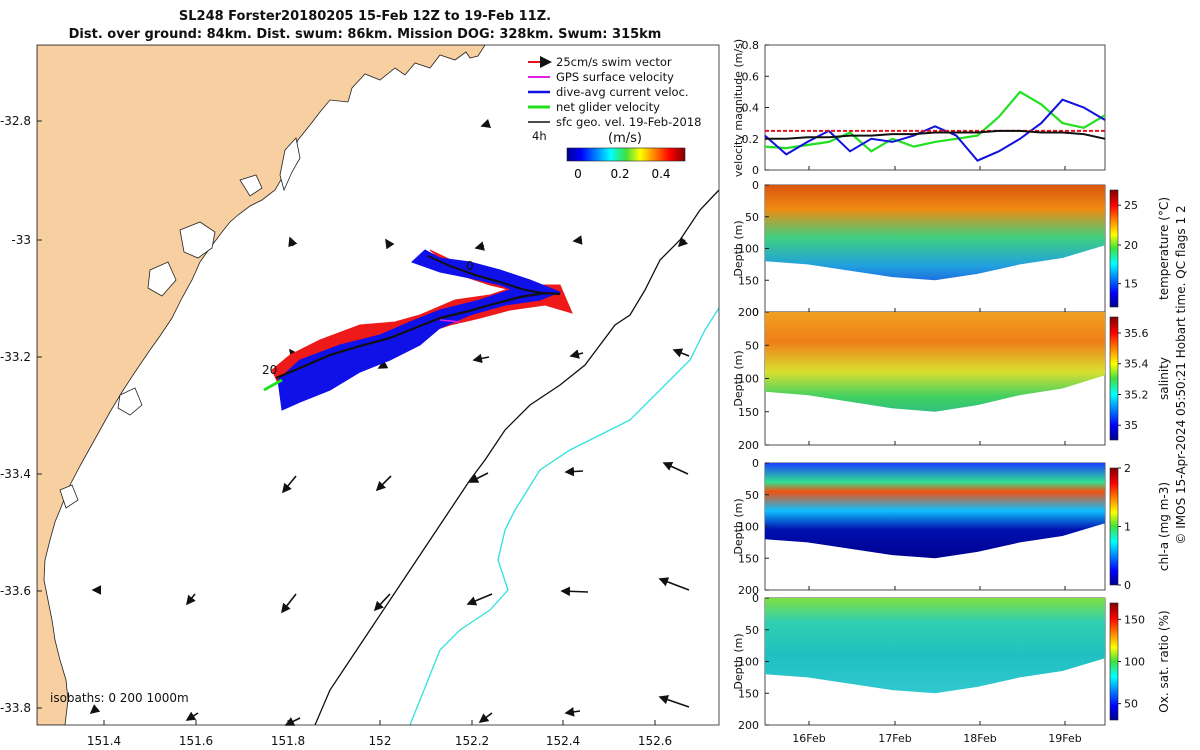 This screenshot has width=1200, height=750. I want to click on colorbar-tick-label: 0, so click(1127, 585).